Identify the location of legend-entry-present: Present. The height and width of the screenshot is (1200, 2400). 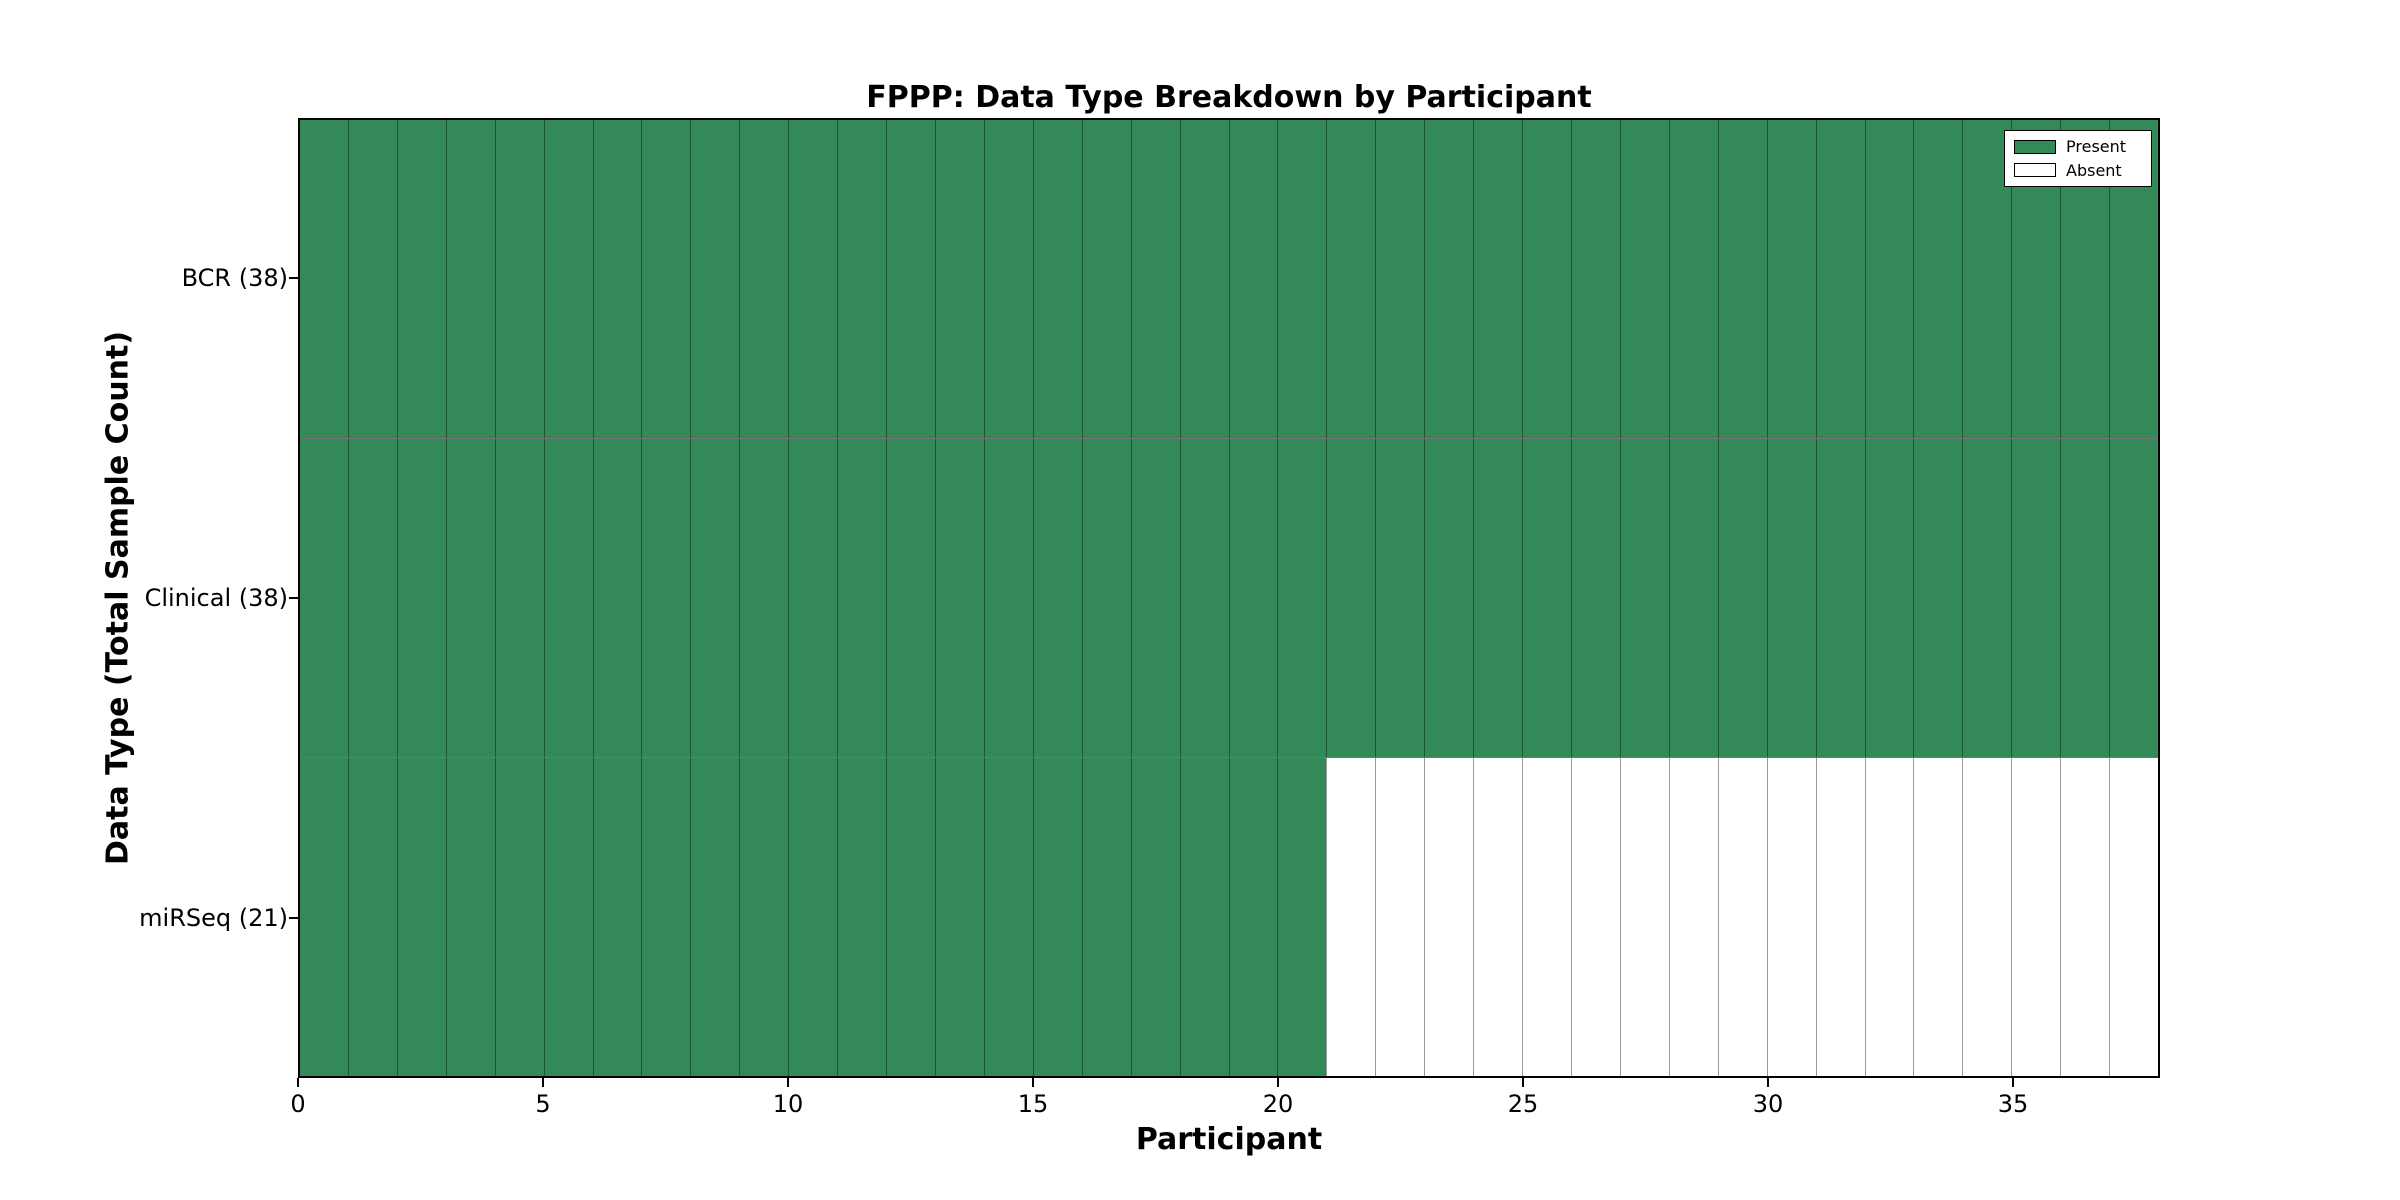
(2078, 147).